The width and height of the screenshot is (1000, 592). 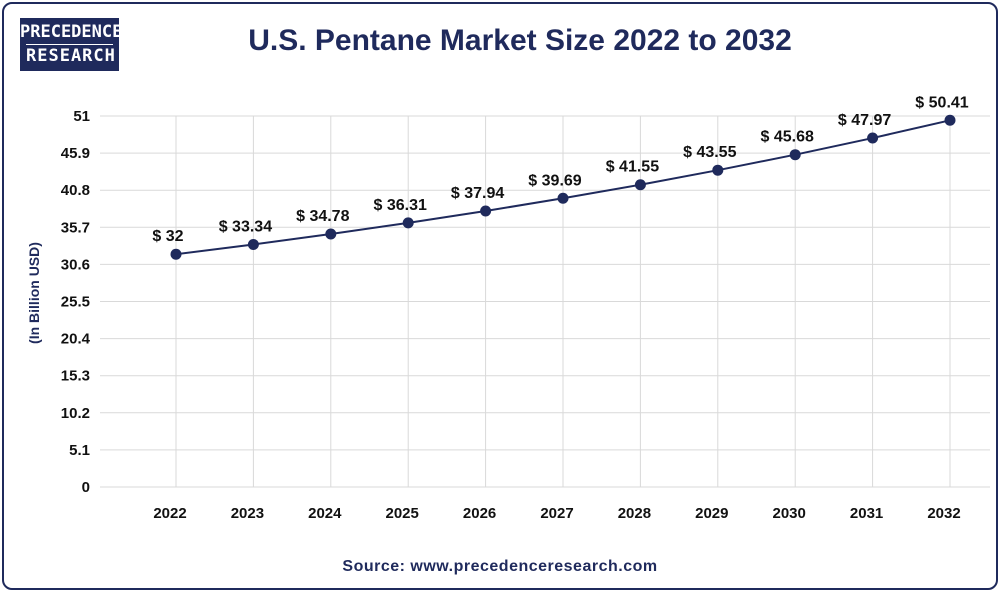 I want to click on y-tick-label: 45.9, so click(x=75, y=153).